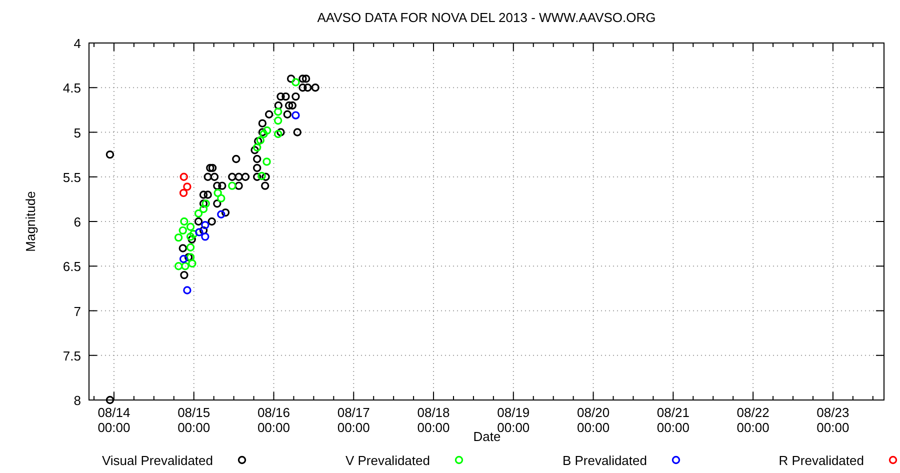 The width and height of the screenshot is (900, 473). What do you see at coordinates (71, 356) in the screenshot?
I see `y-tick-label: 7.5` at bounding box center [71, 356].